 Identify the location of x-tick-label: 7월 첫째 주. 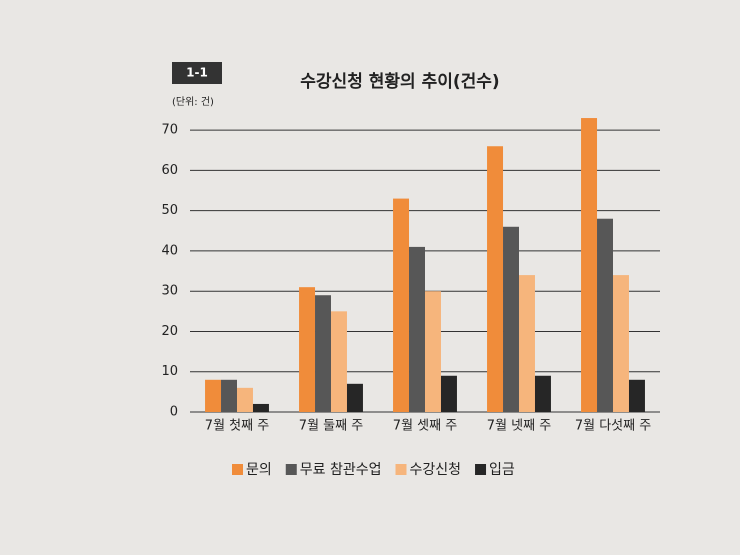
(237, 426).